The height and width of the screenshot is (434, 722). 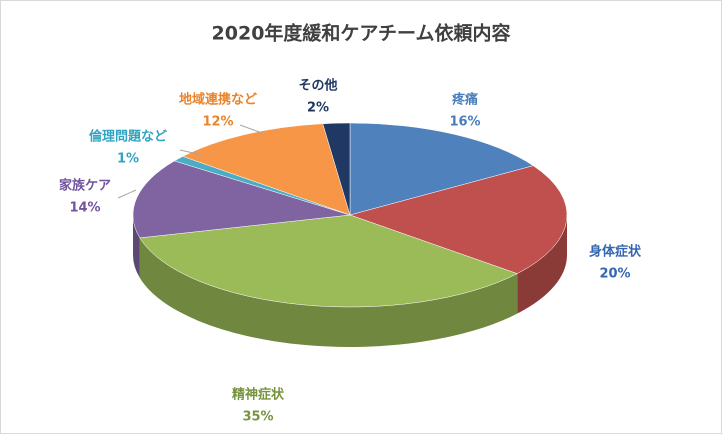 I want to click on data-label-name: 家族ケア, so click(x=85, y=186).